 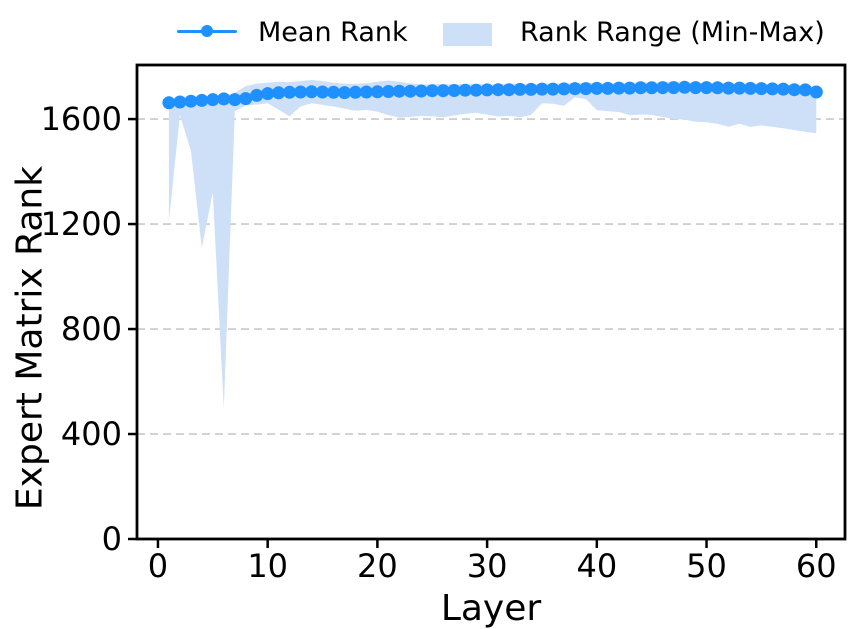 What do you see at coordinates (81, 119) in the screenshot?
I see `y-tick-label: 1600` at bounding box center [81, 119].